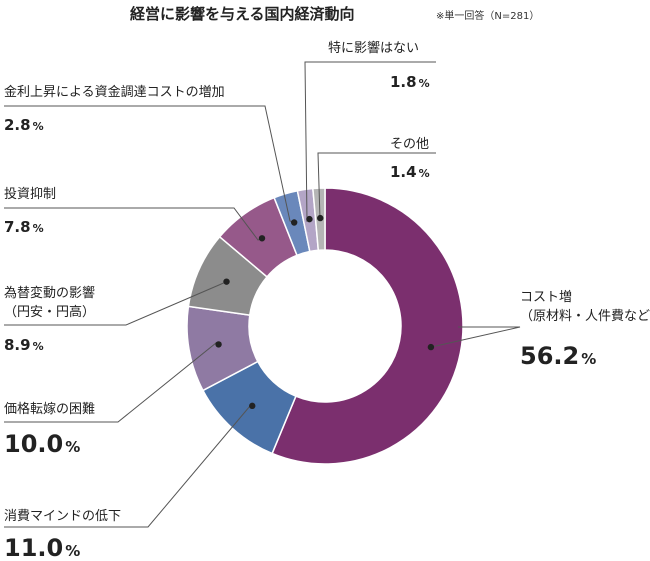 This screenshot has width=650, height=561. Describe the element at coordinates (42, 547) in the screenshot. I see `data-label-1: 11.0%` at that location.